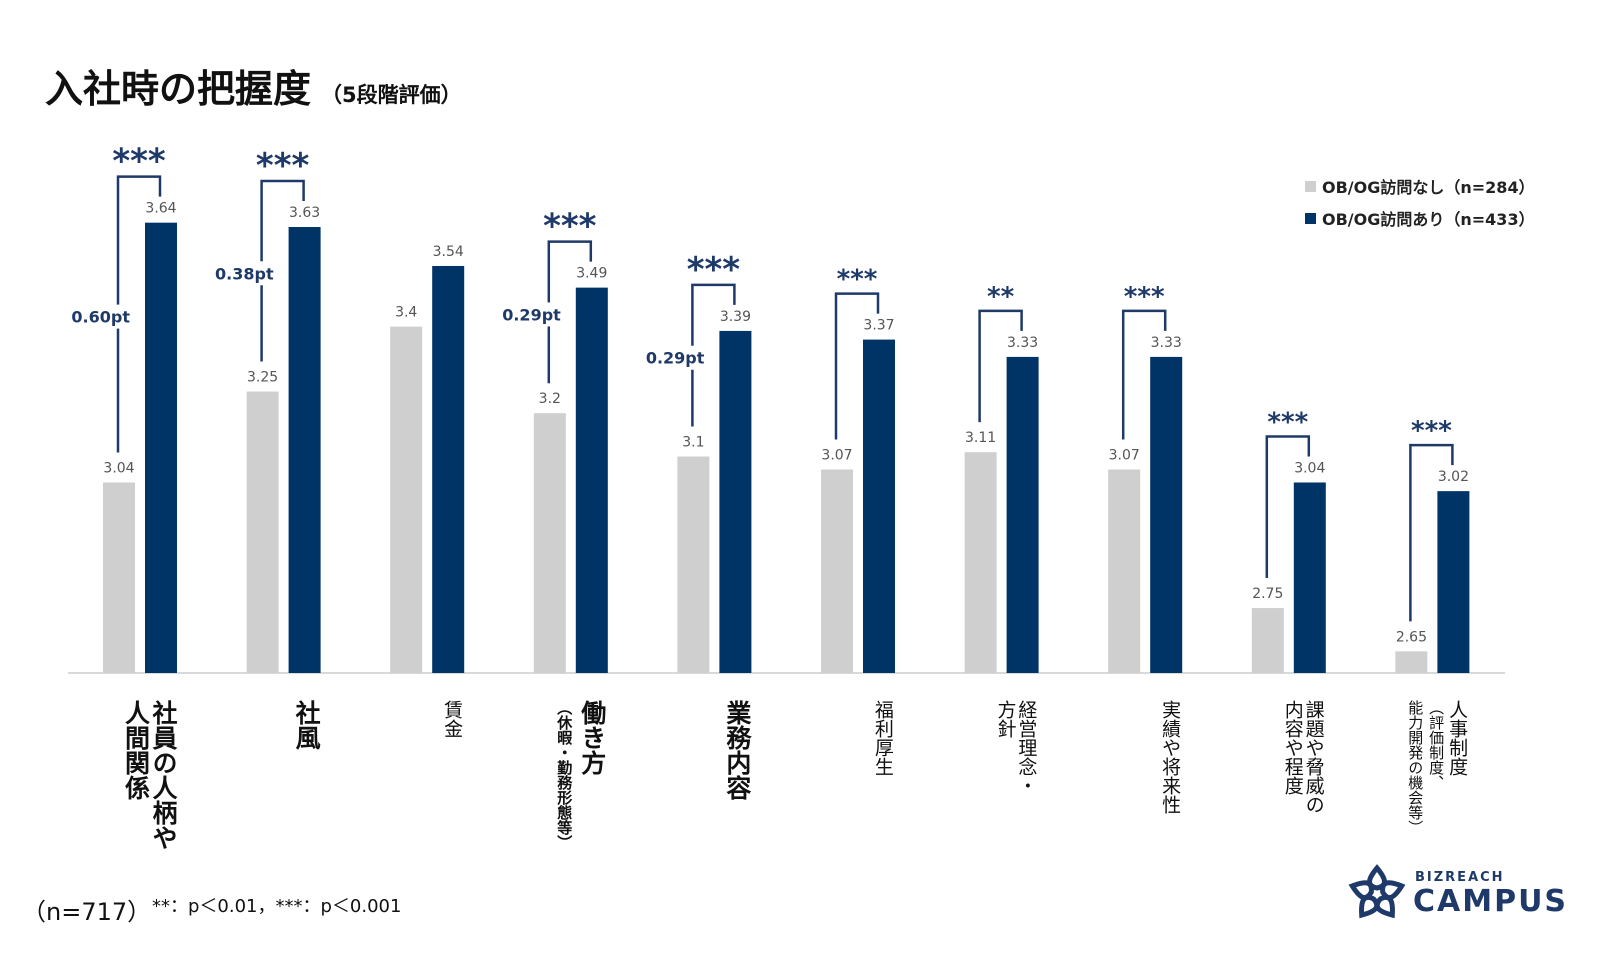 Image resolution: width=1600 pixels, height=961 pixels. I want to click on legend-item-visit: OB/OG訪問あり（n=433）, so click(1420, 218).